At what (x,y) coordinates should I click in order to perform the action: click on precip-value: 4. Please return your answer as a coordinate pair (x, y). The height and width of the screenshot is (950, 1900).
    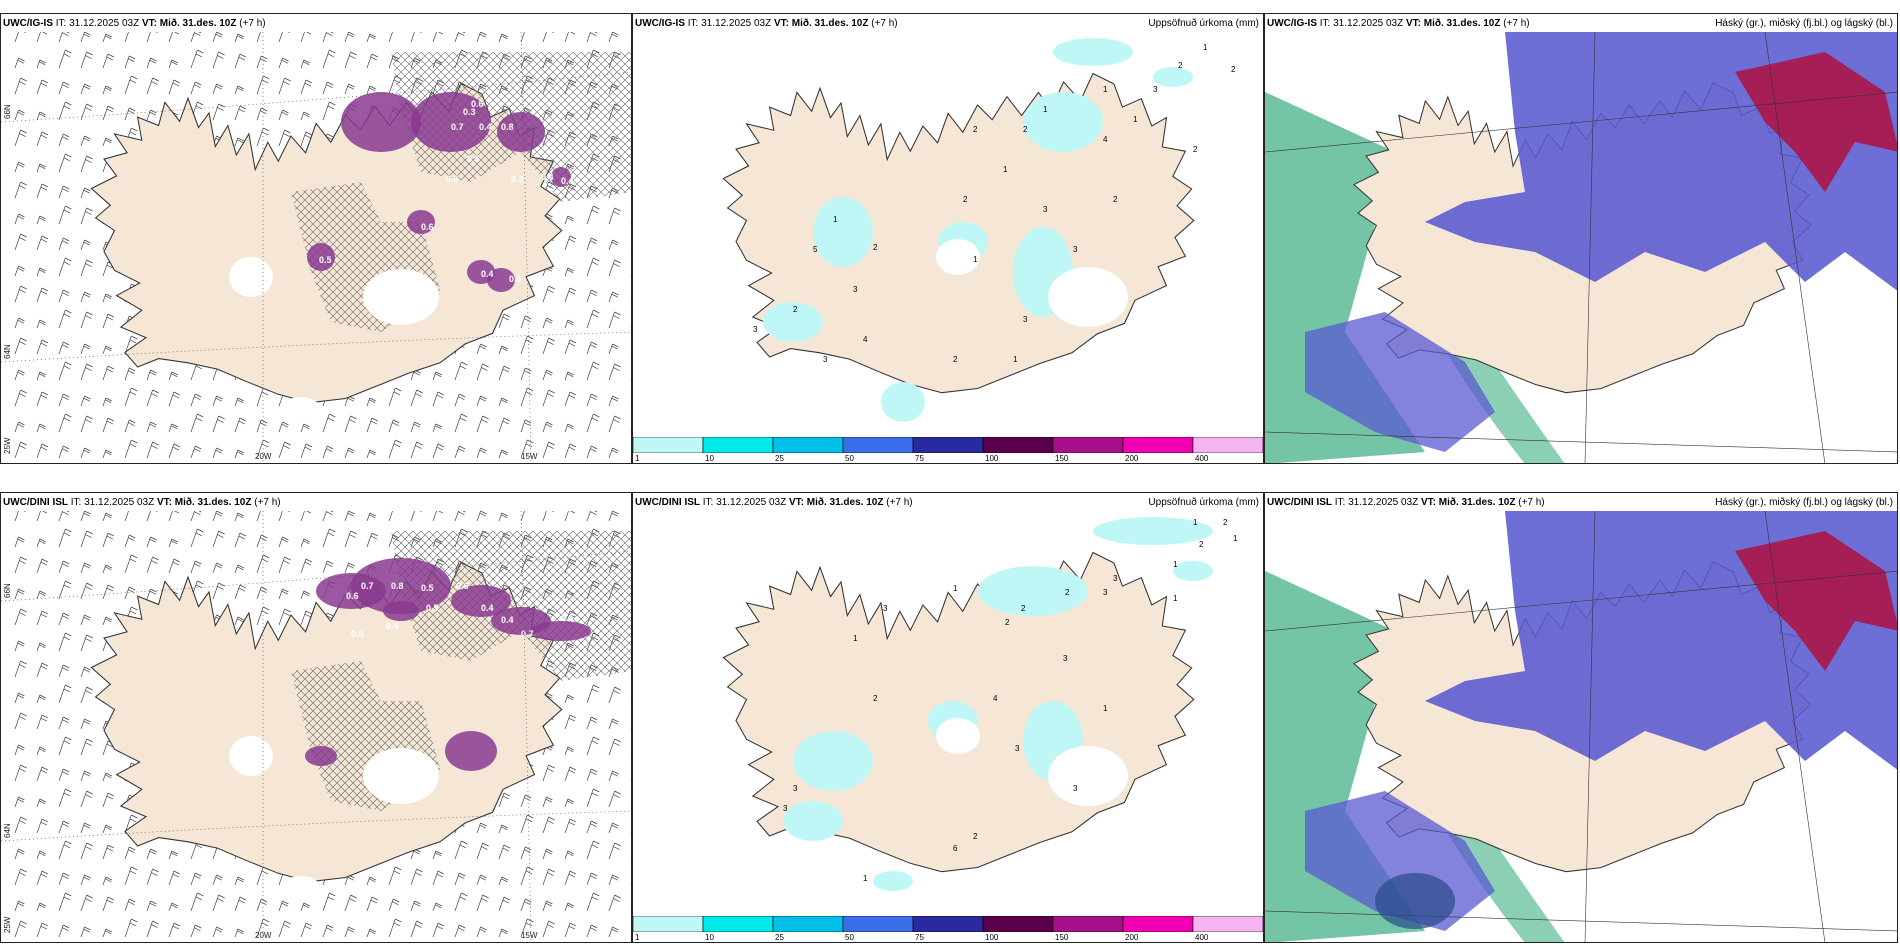
    Looking at the image, I should click on (995, 698).